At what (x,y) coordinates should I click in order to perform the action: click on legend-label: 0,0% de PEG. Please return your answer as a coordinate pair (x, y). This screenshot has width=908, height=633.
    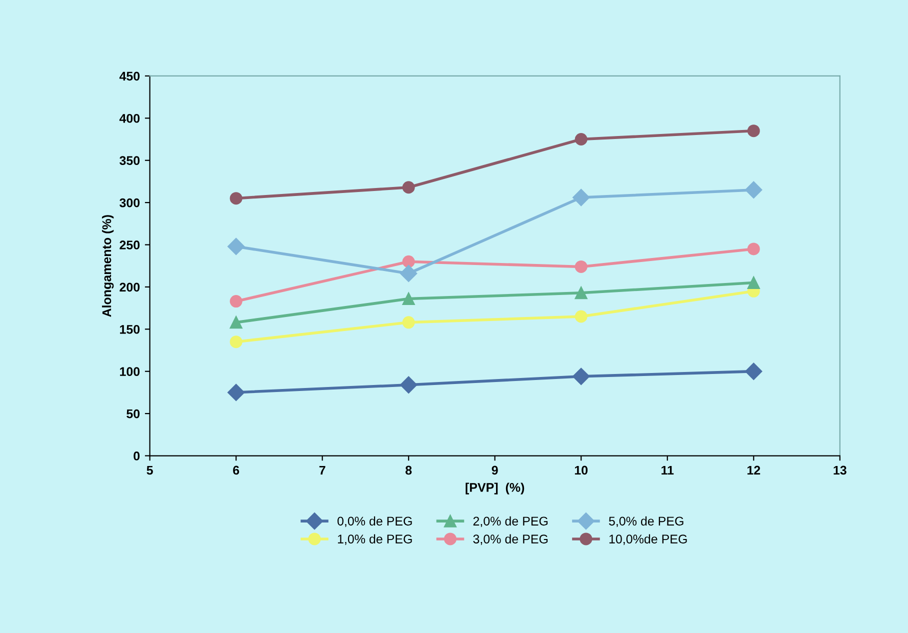
    Looking at the image, I should click on (375, 522).